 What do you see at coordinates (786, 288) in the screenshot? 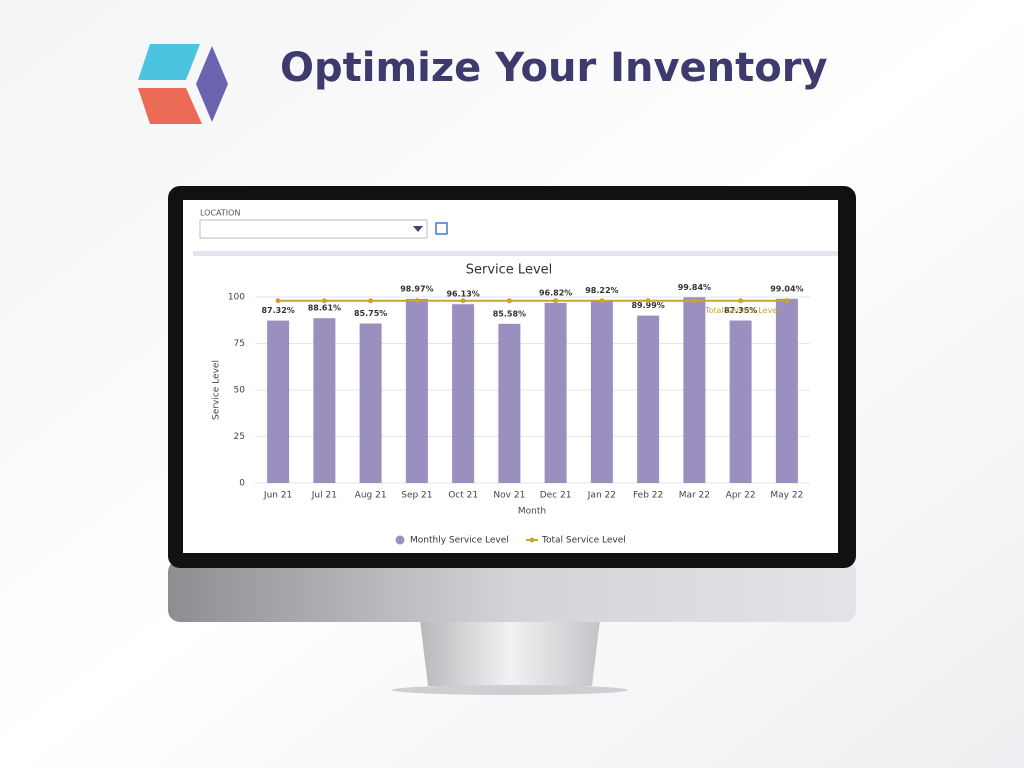
I see `data-label: 99.04%` at bounding box center [786, 288].